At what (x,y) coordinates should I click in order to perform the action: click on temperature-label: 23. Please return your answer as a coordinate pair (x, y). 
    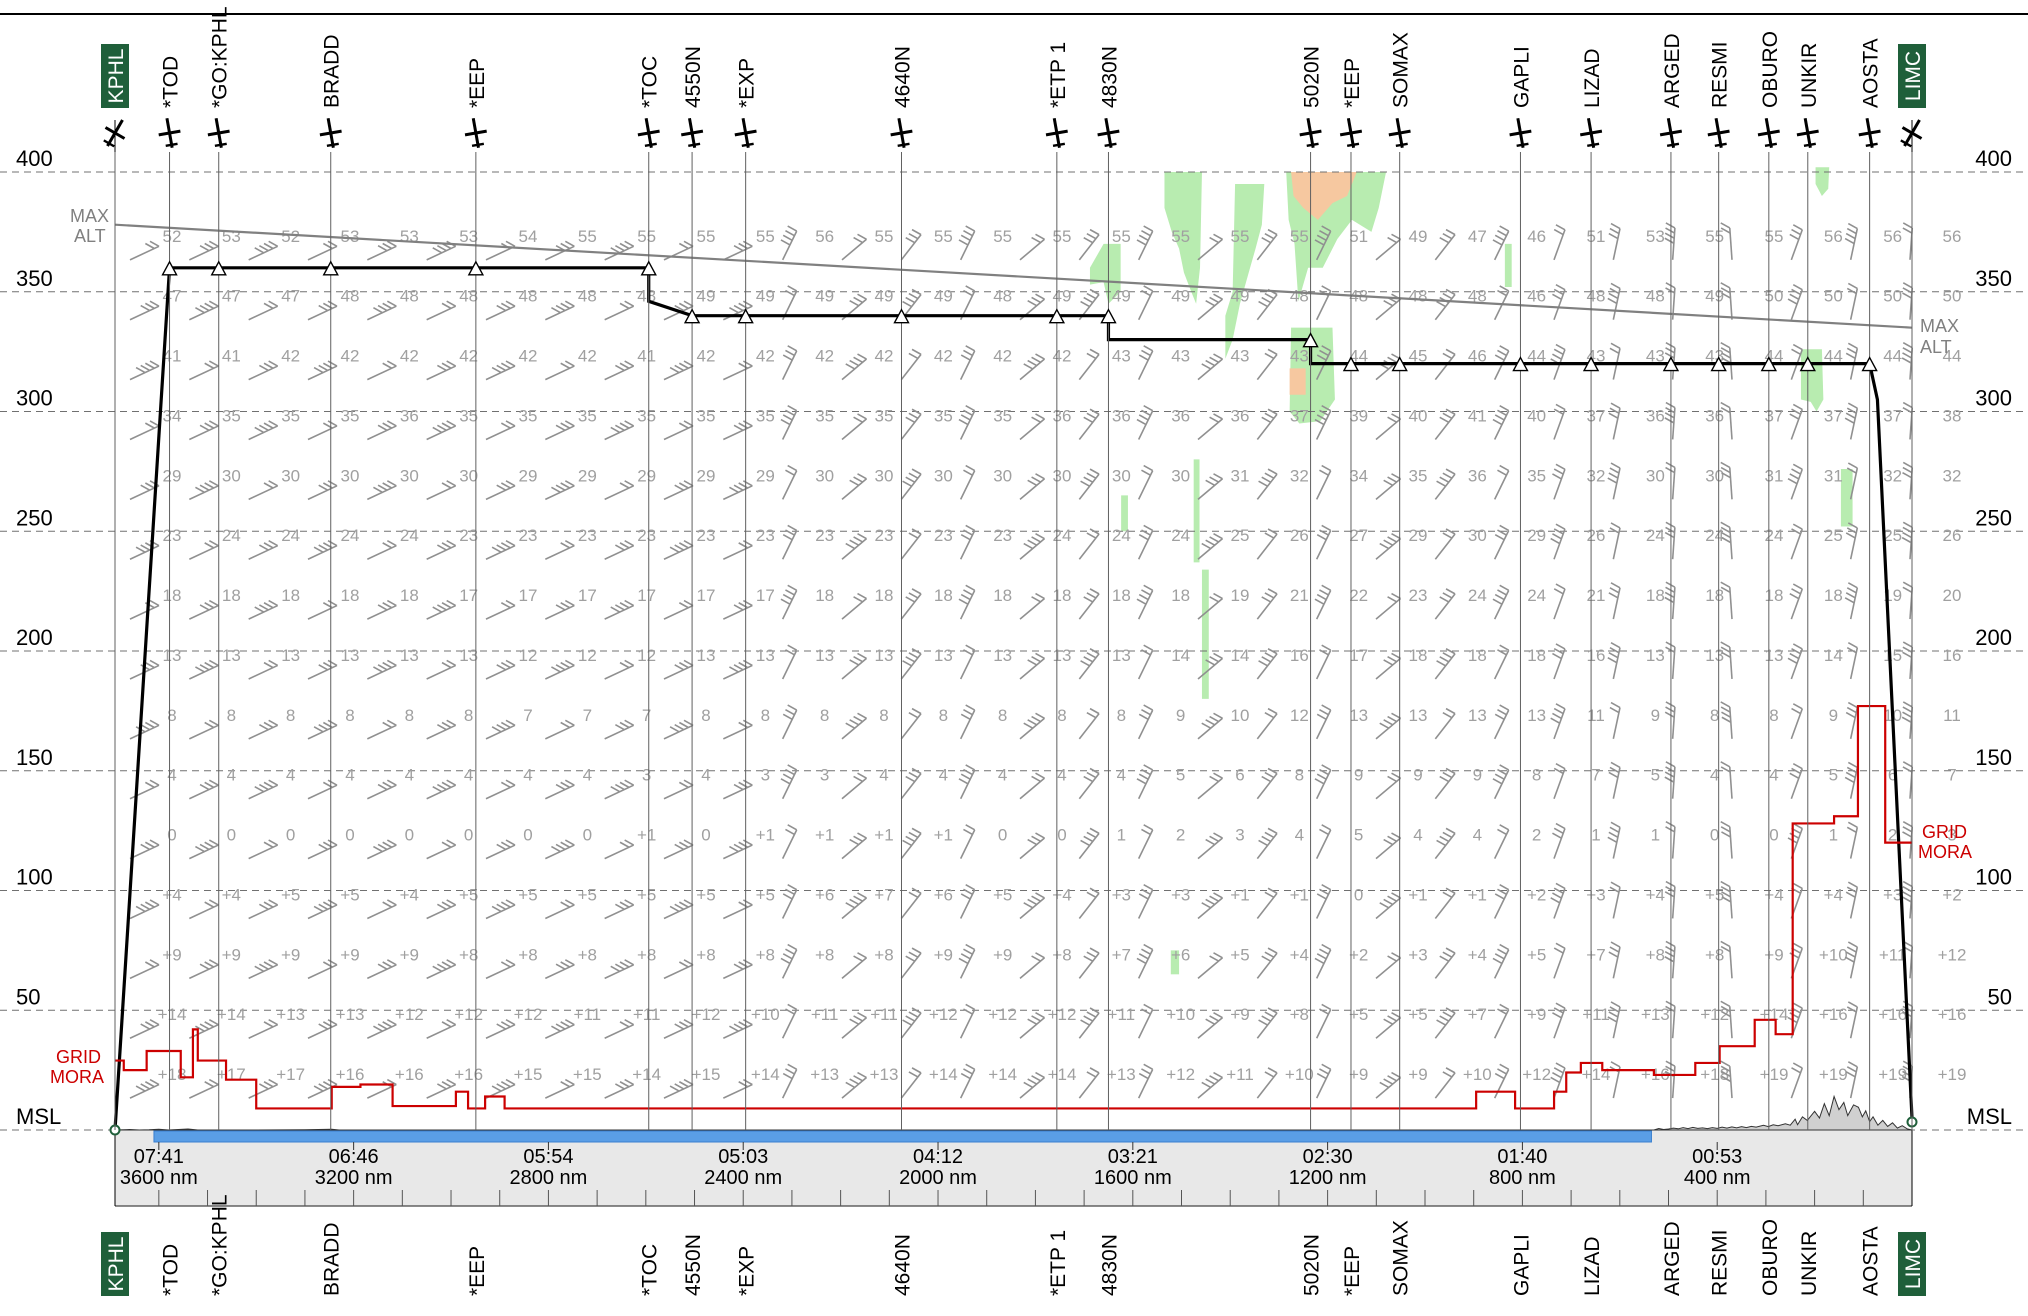
    Looking at the image, I should click on (528, 535).